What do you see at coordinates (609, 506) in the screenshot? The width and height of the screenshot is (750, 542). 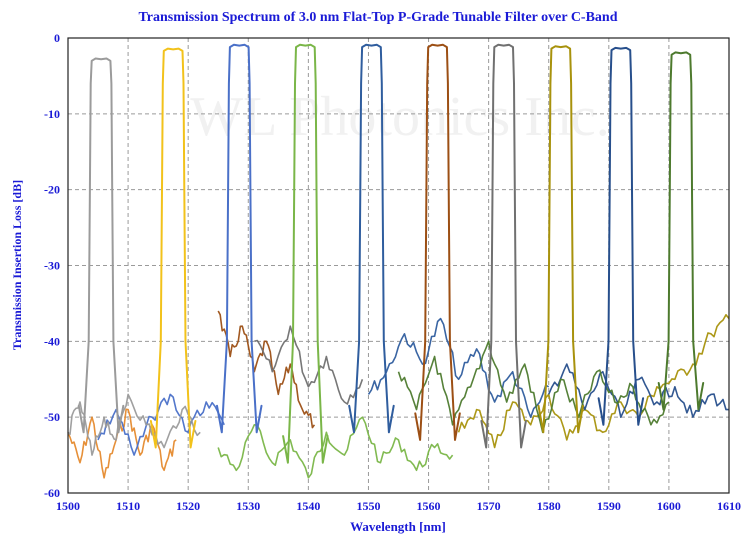 I see `x-tick-label: 1590` at bounding box center [609, 506].